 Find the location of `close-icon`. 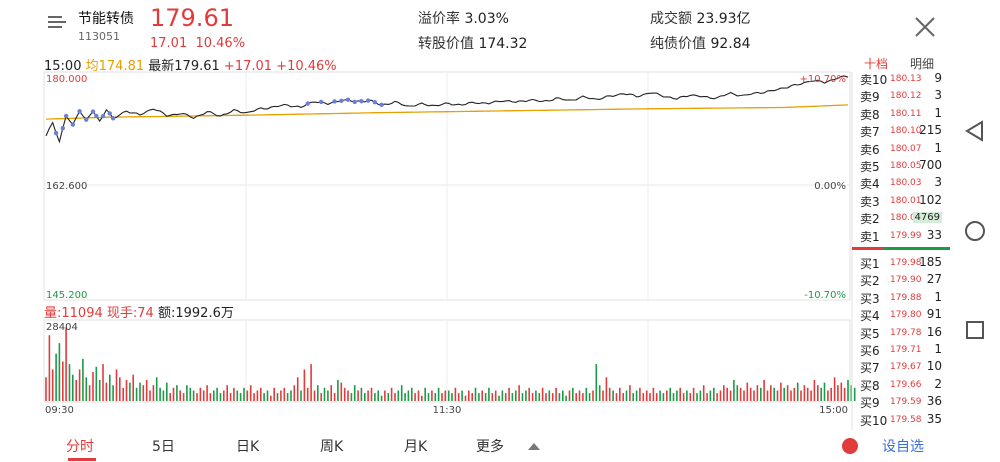

close-icon is located at coordinates (925, 27).